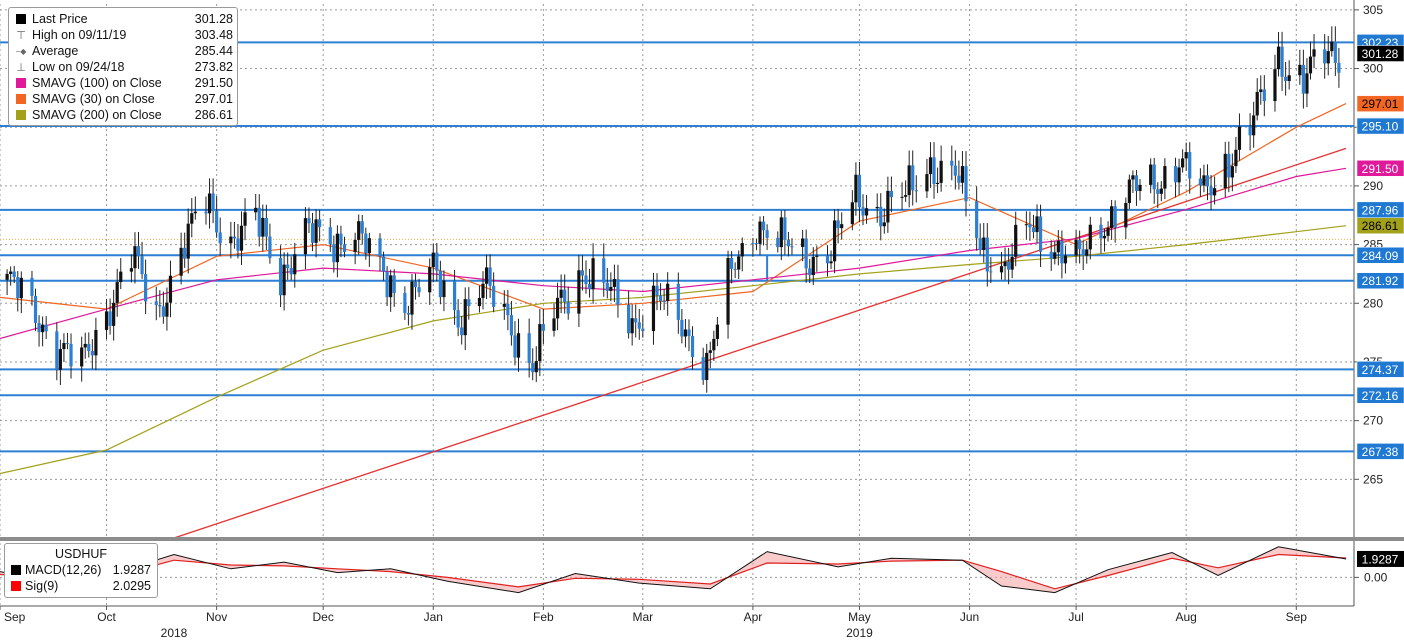 The image size is (1404, 641). Describe the element at coordinates (97, 83) in the screenshot. I see `legend-label: SMAVG (100) on Close` at that location.